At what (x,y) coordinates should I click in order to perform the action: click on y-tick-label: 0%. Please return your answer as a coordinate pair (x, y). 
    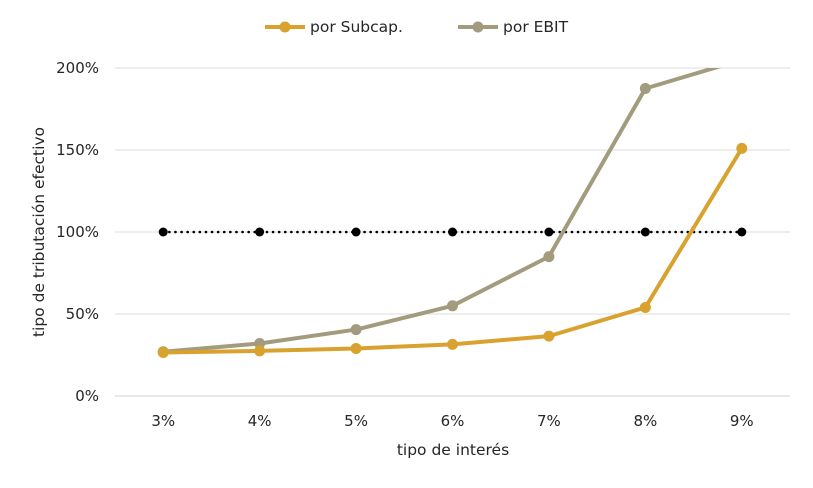
    Looking at the image, I should click on (87, 396).